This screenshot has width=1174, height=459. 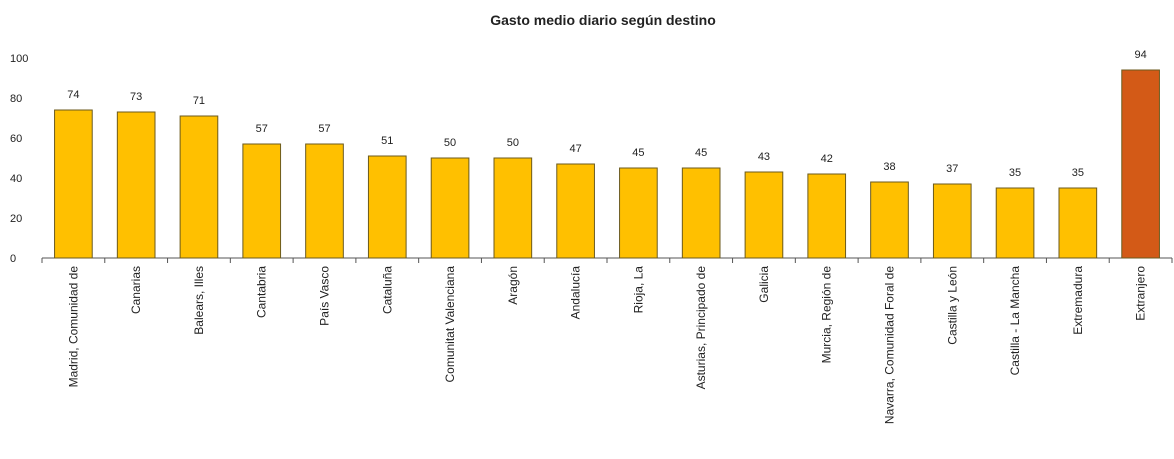 What do you see at coordinates (576, 293) in the screenshot?
I see `x-tick-label: Andalucía` at bounding box center [576, 293].